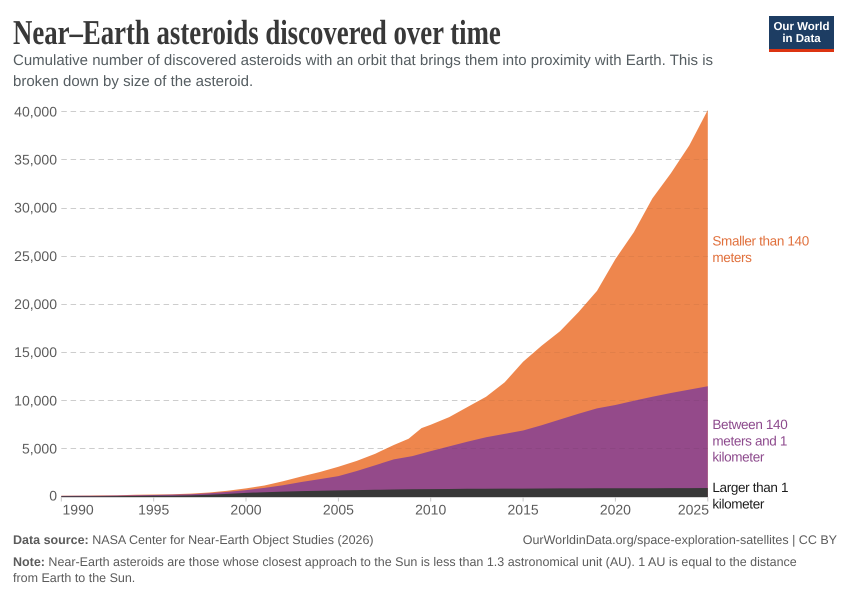  What do you see at coordinates (78, 509) in the screenshot?
I see `svg-text: 1990` at bounding box center [78, 509].